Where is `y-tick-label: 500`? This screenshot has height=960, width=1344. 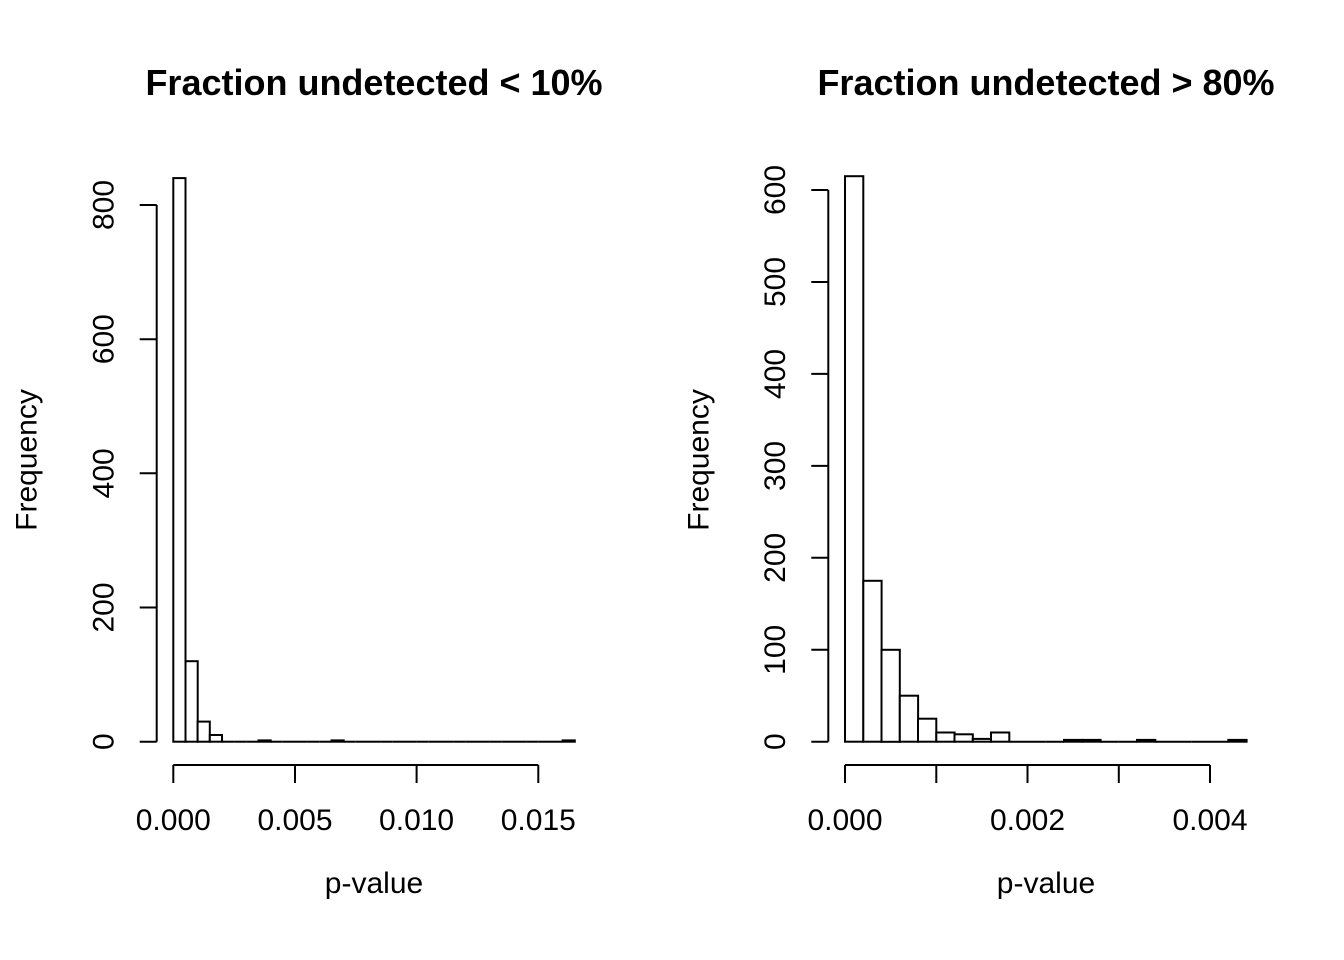 y-tick-label: 500 is located at coordinates (775, 282).